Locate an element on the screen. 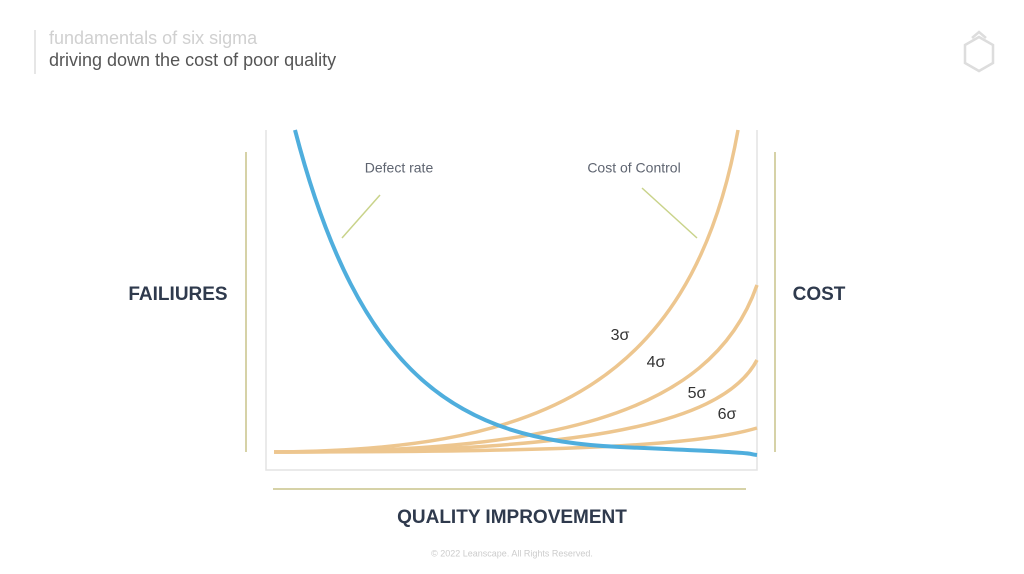 The height and width of the screenshot is (574, 1024). axis-label: COST is located at coordinates (819, 294).